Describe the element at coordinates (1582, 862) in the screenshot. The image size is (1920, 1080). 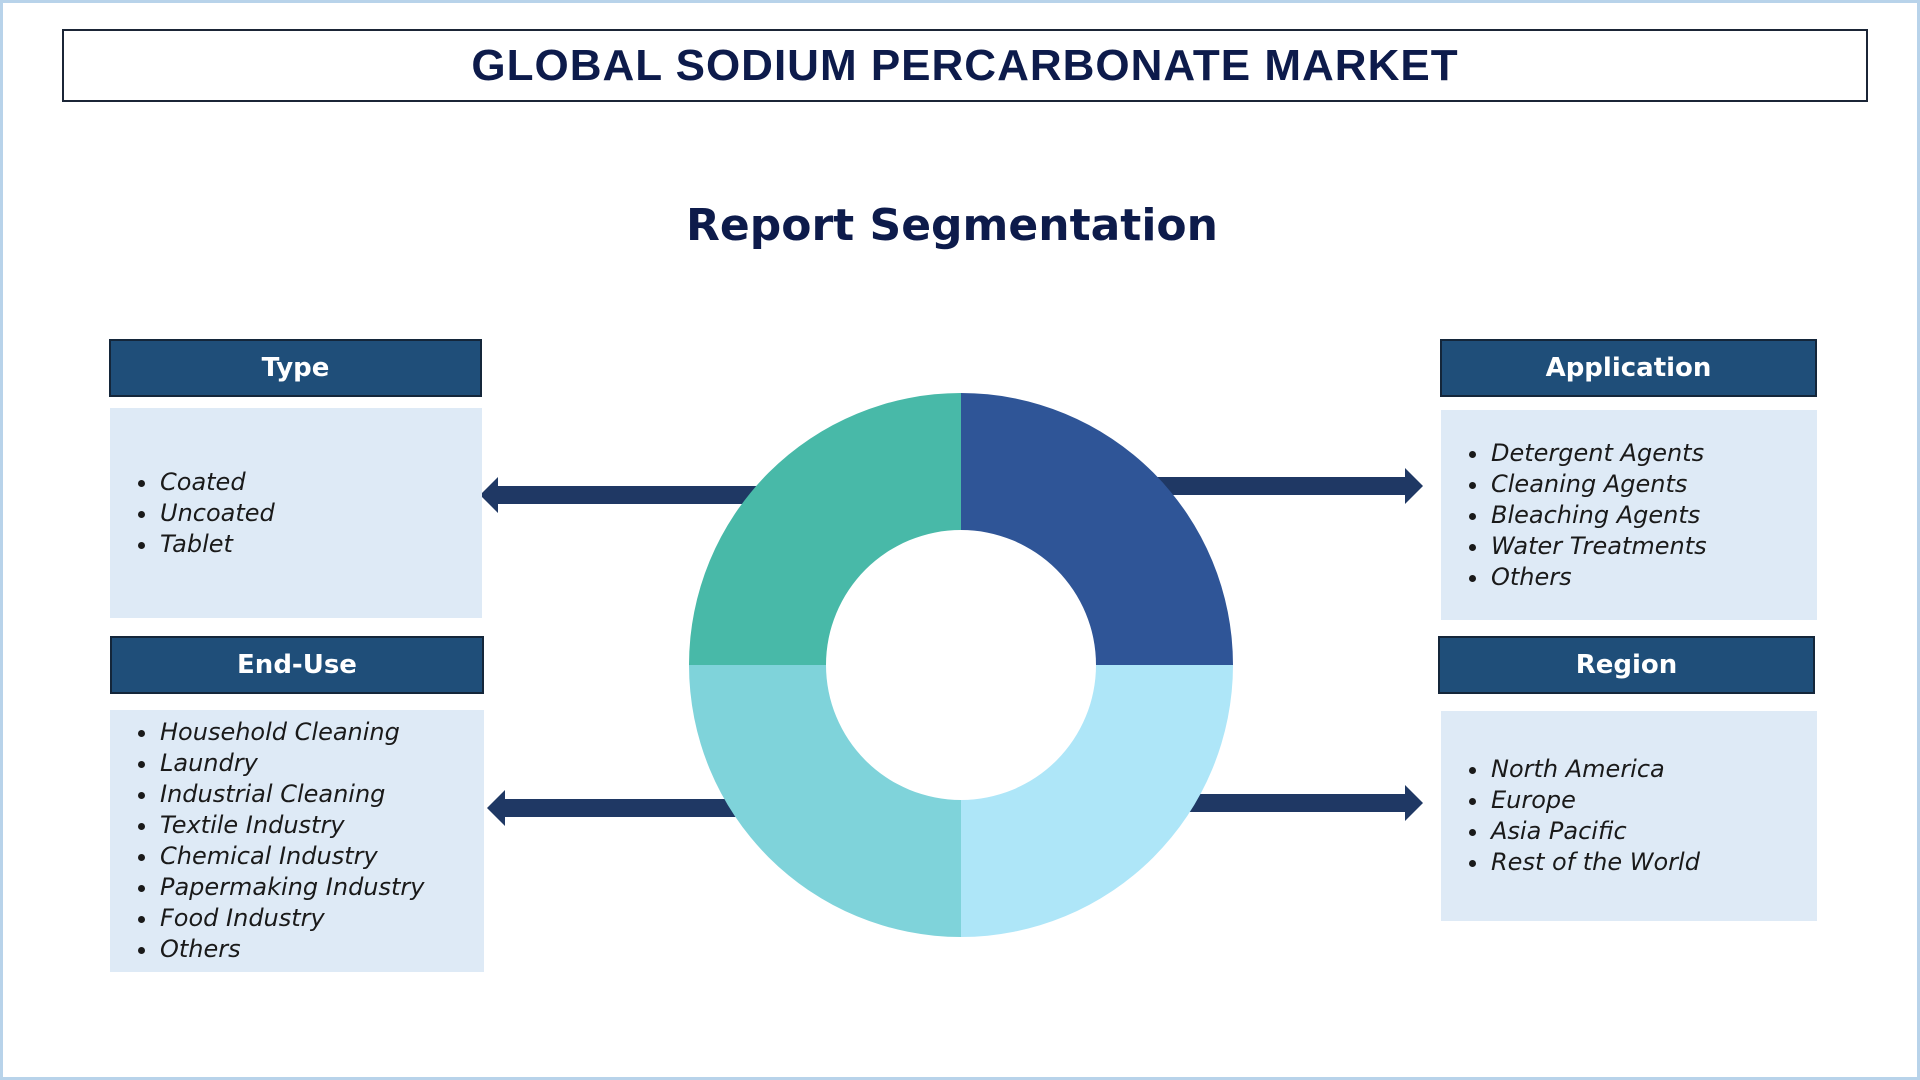
I see `list-item: Rest of the World` at that location.